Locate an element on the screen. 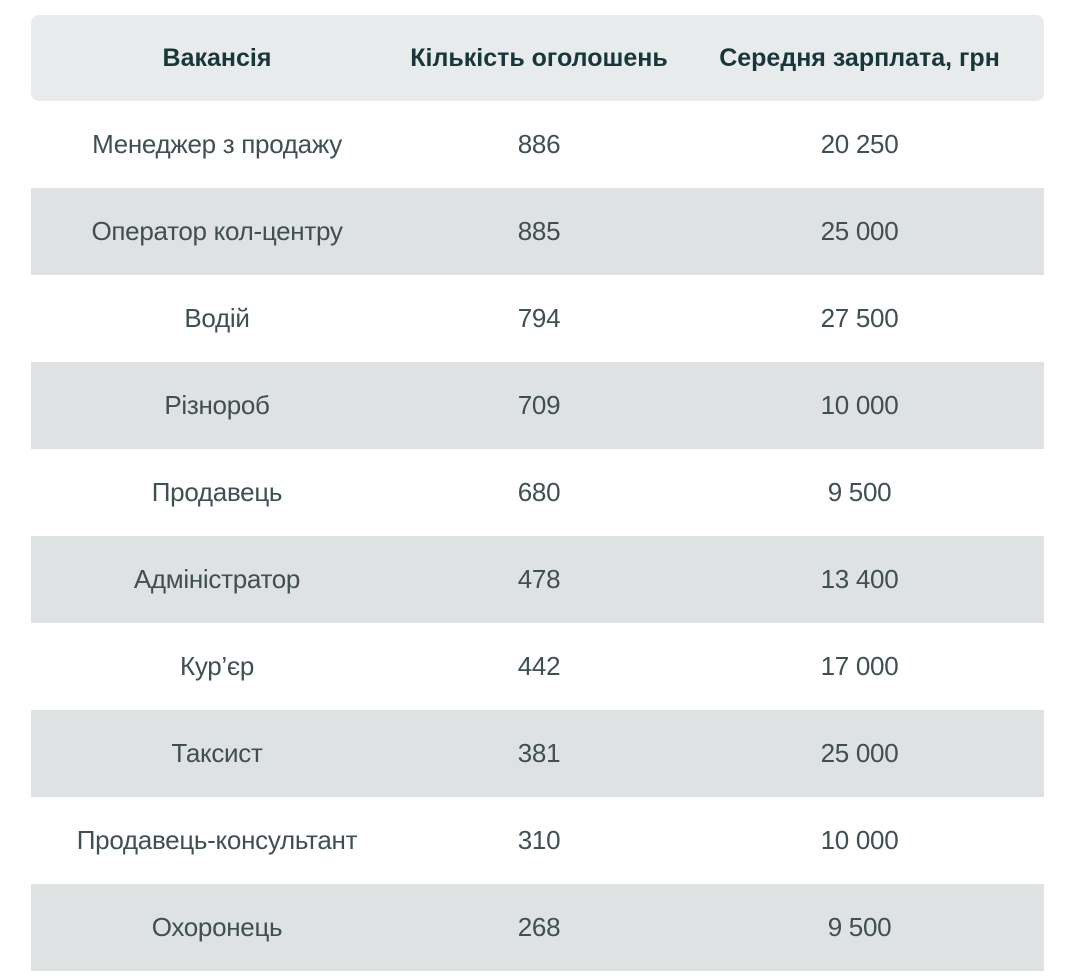 This screenshot has height=978, width=1080. table-row: Менеджер з продажу 886 20 250 is located at coordinates (537, 144).